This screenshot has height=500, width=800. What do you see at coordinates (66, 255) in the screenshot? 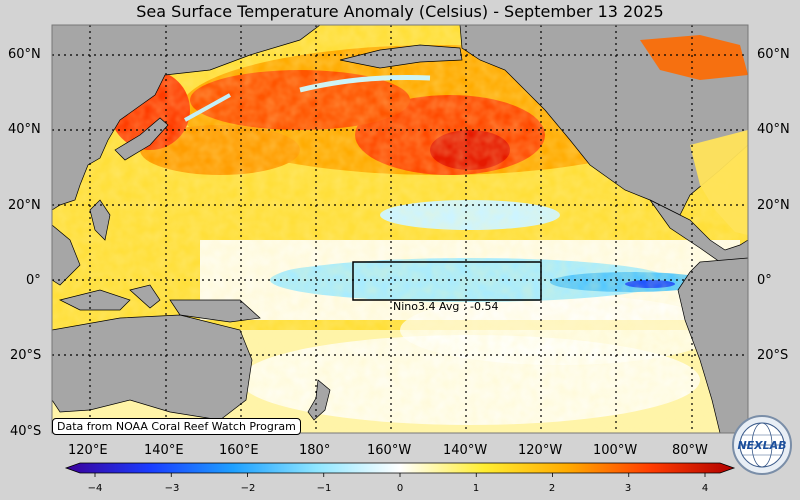
I see `indochina-landmass` at bounding box center [66, 255].